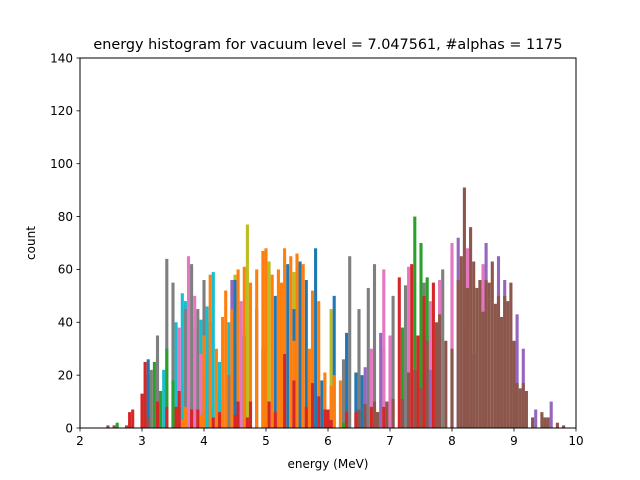 Image resolution: width=640 pixels, height=480 pixels. I want to click on x-tick-label: 7, so click(390, 441).